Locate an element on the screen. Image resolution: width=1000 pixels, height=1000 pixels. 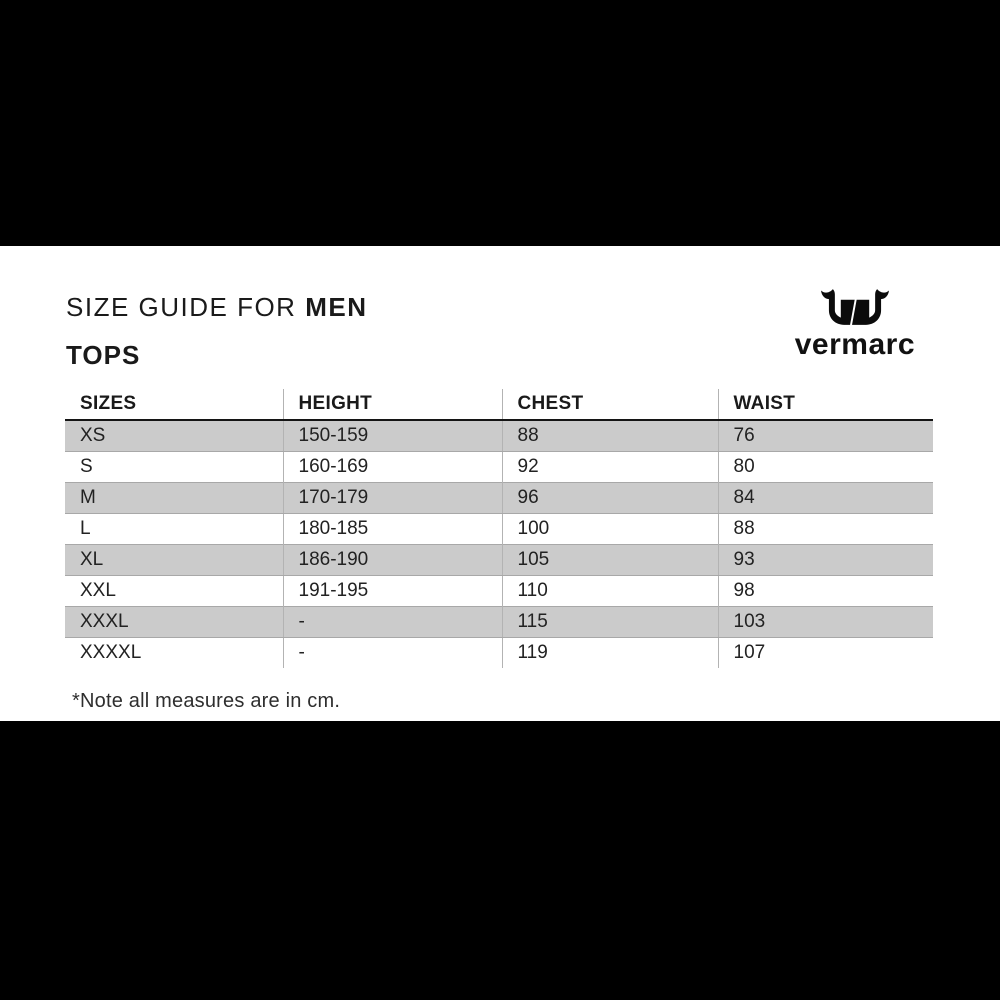
cell-size: M is located at coordinates (174, 497).